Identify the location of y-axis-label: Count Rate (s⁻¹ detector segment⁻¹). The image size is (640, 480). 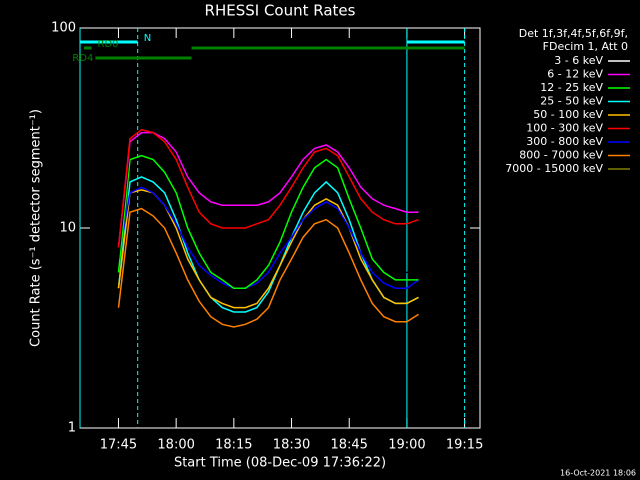
(36, 228).